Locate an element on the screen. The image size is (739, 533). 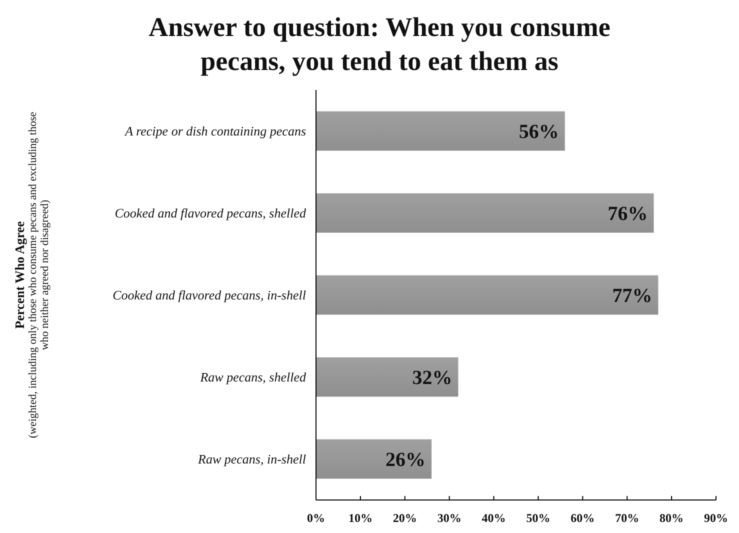
y-tick-label: Cooked and flavored pecans, in-shell is located at coordinates (209, 295).